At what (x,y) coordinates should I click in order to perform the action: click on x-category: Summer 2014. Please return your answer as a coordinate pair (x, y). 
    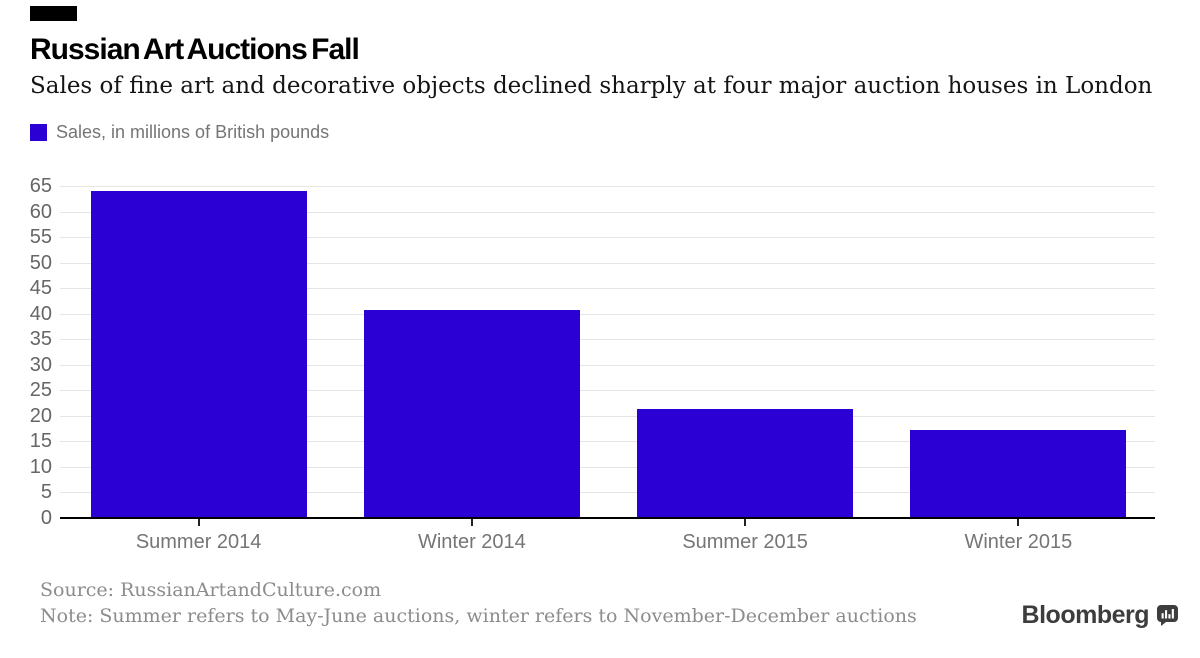
    Looking at the image, I should click on (198, 536).